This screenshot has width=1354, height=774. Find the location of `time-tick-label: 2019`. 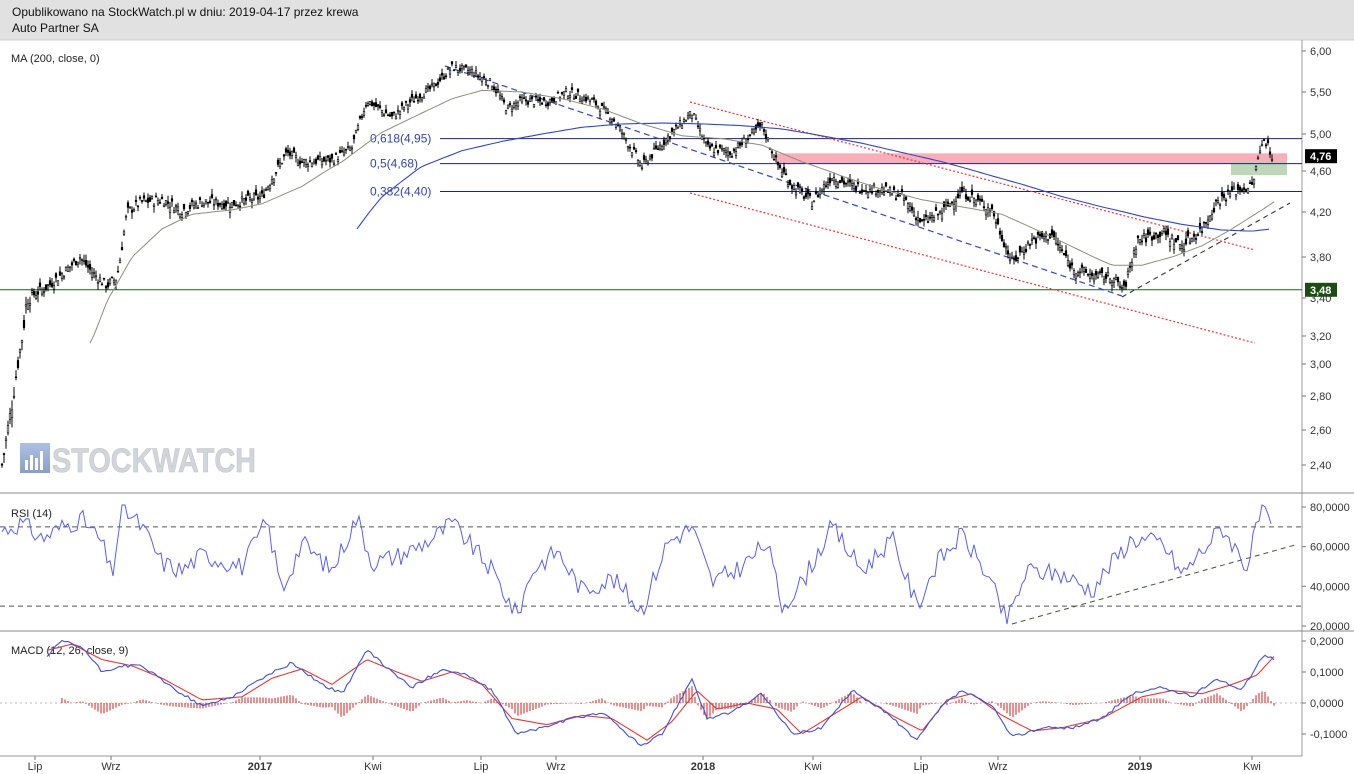

time-tick-label: 2019 is located at coordinates (1140, 767).